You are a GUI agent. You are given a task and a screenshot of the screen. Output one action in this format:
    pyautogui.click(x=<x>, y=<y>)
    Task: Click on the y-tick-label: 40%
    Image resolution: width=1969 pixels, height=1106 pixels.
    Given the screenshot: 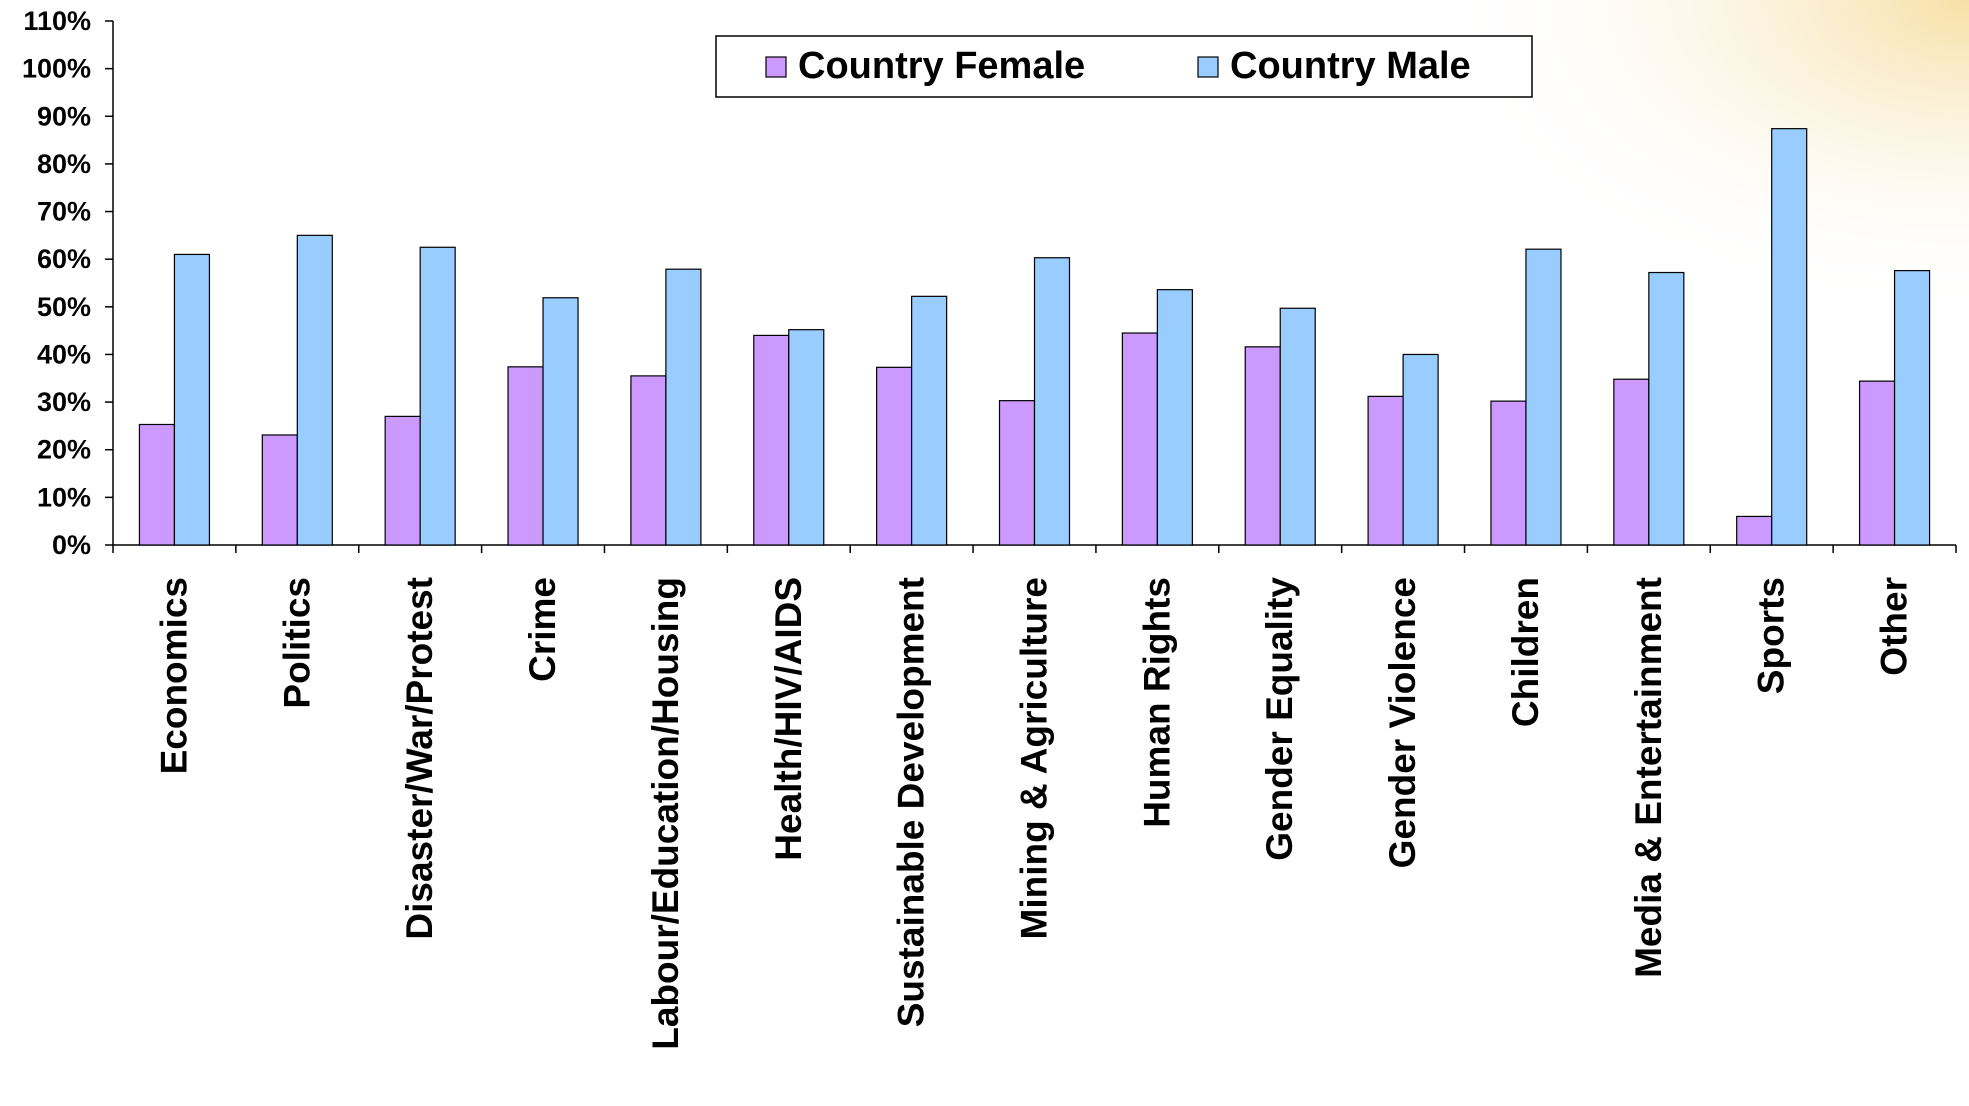 What is the action you would take?
    pyautogui.click(x=64, y=354)
    